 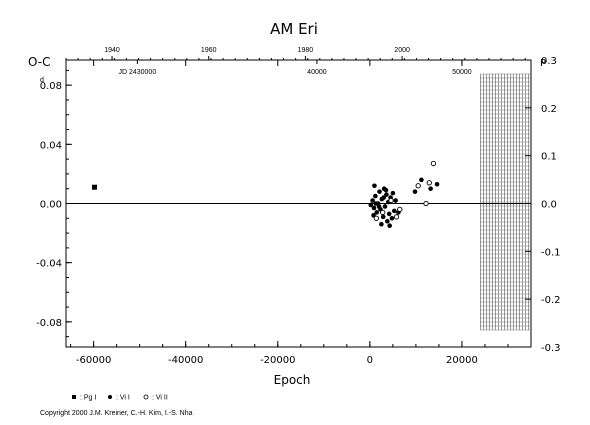 What do you see at coordinates (95, 187) in the screenshot?
I see `point-pg-i` at bounding box center [95, 187].